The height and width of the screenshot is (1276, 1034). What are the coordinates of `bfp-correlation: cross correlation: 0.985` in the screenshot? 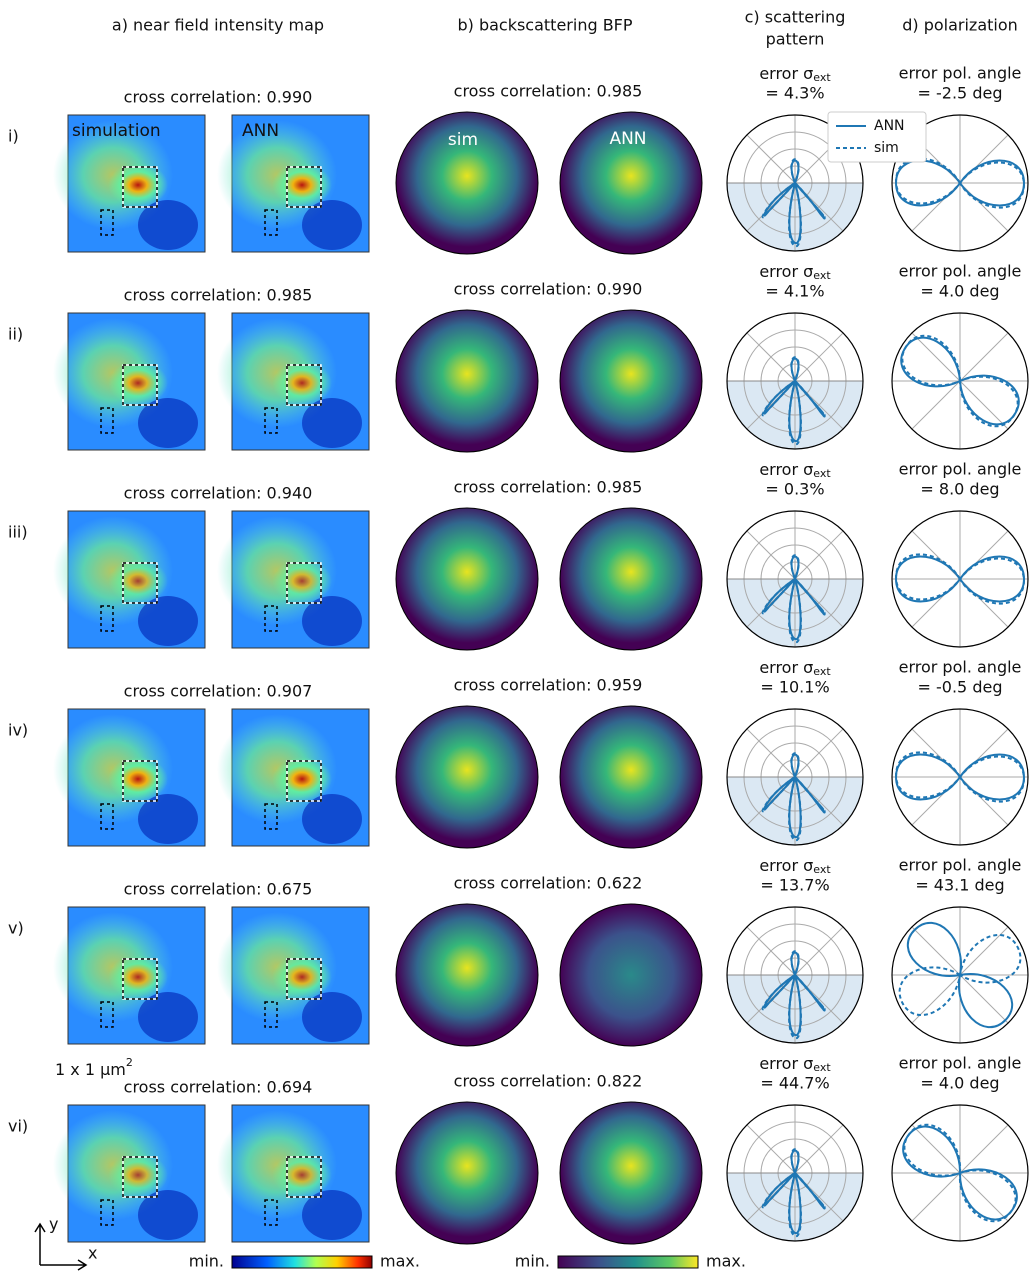 It's located at (548, 487).